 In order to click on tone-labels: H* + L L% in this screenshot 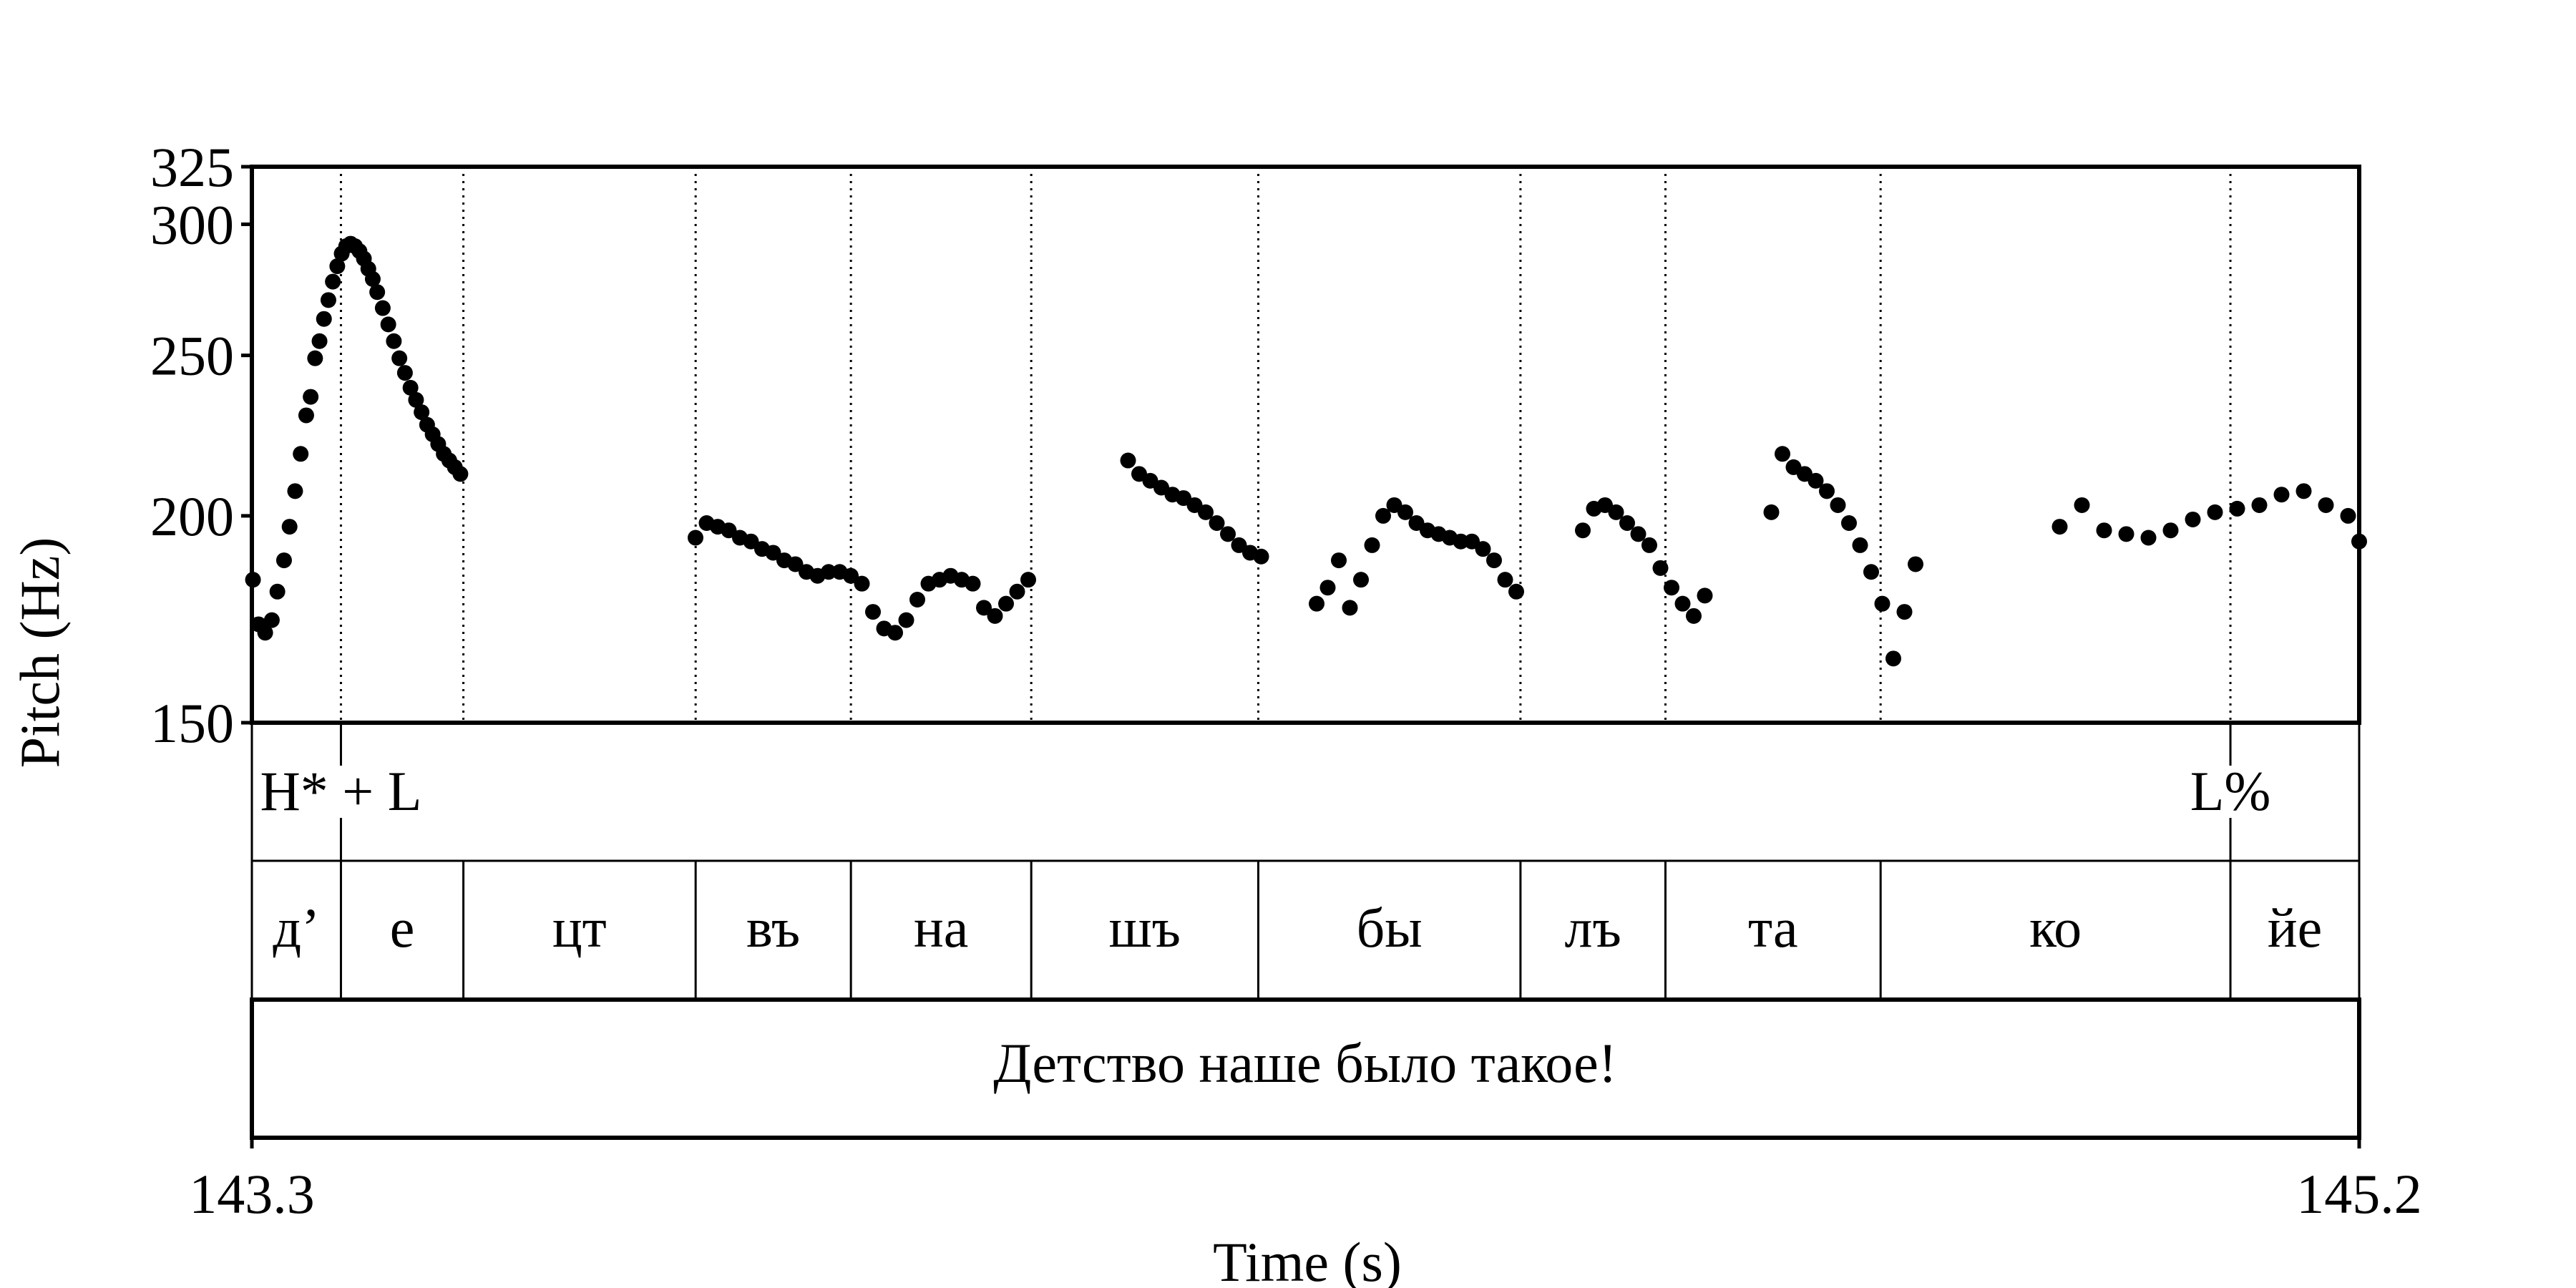, I will do `click(1265, 791)`.